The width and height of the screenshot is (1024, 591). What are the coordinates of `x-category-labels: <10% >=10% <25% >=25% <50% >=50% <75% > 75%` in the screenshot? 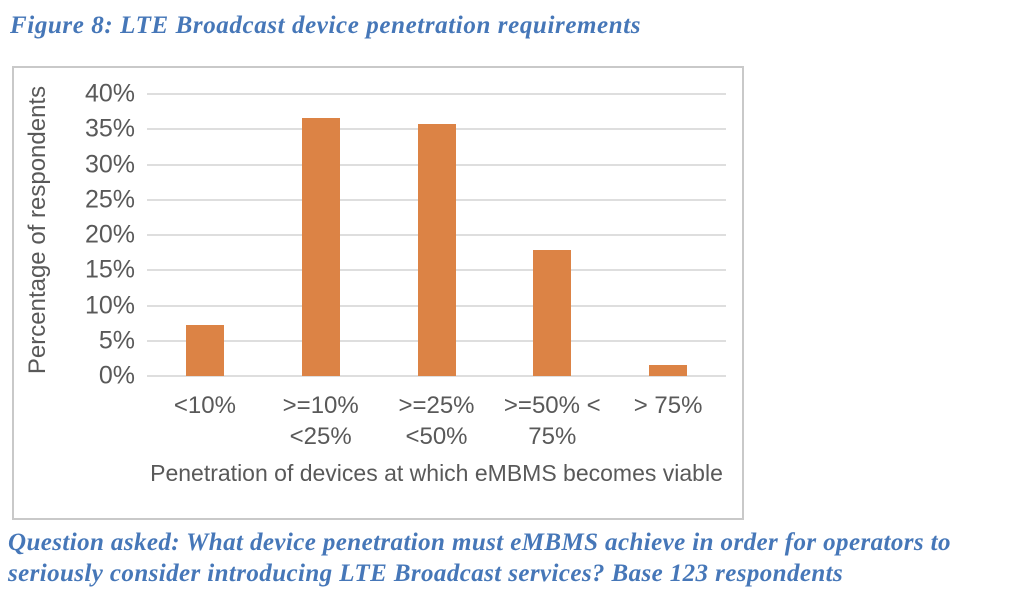 It's located at (436, 423).